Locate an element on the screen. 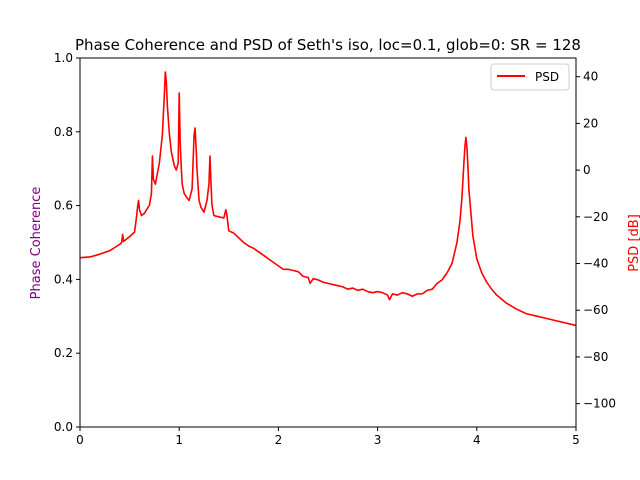 The height and width of the screenshot is (480, 640). x-tick-label: 1 is located at coordinates (179, 440).